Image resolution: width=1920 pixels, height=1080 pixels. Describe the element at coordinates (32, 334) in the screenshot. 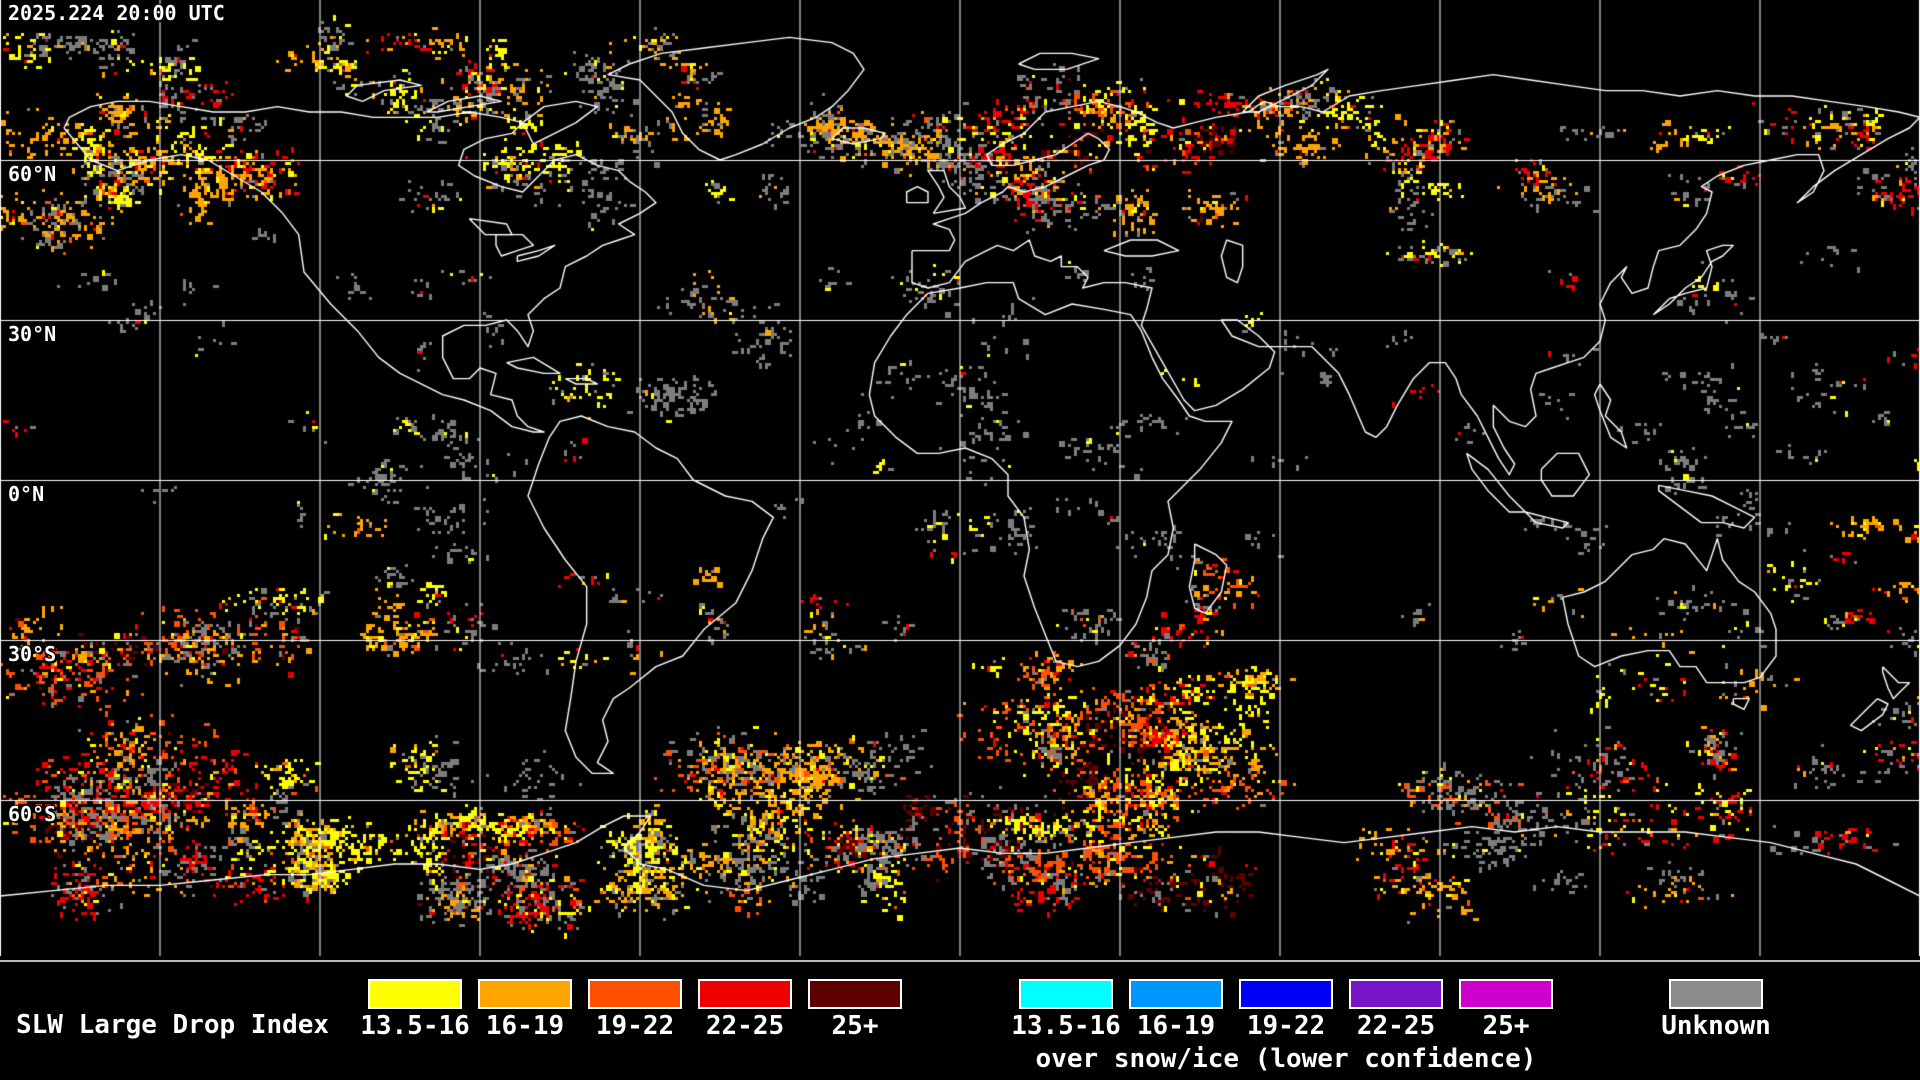

I see `latitude-label: 30°N` at that location.